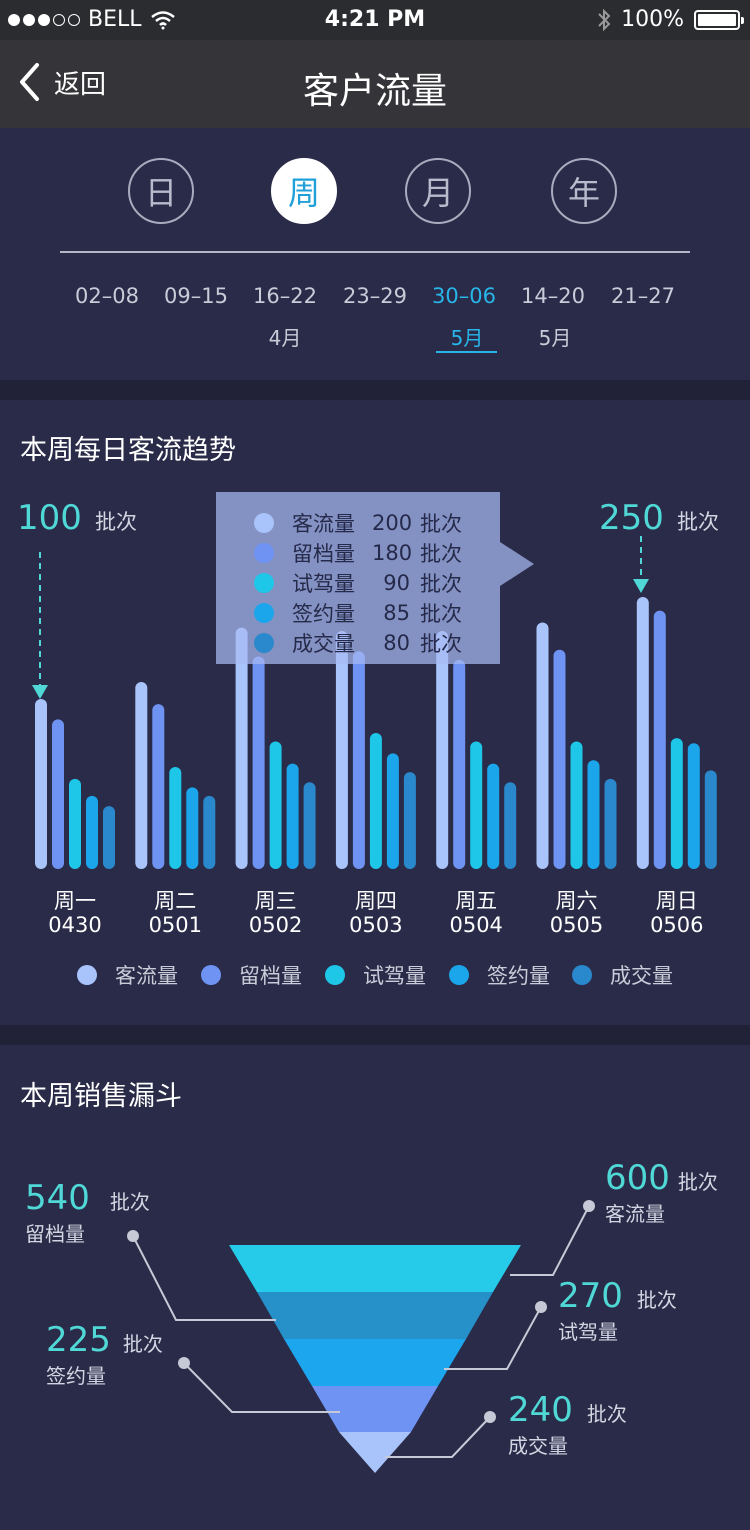 The height and width of the screenshot is (1530, 750). I want to click on legend-label: 留档量, so click(270, 976).